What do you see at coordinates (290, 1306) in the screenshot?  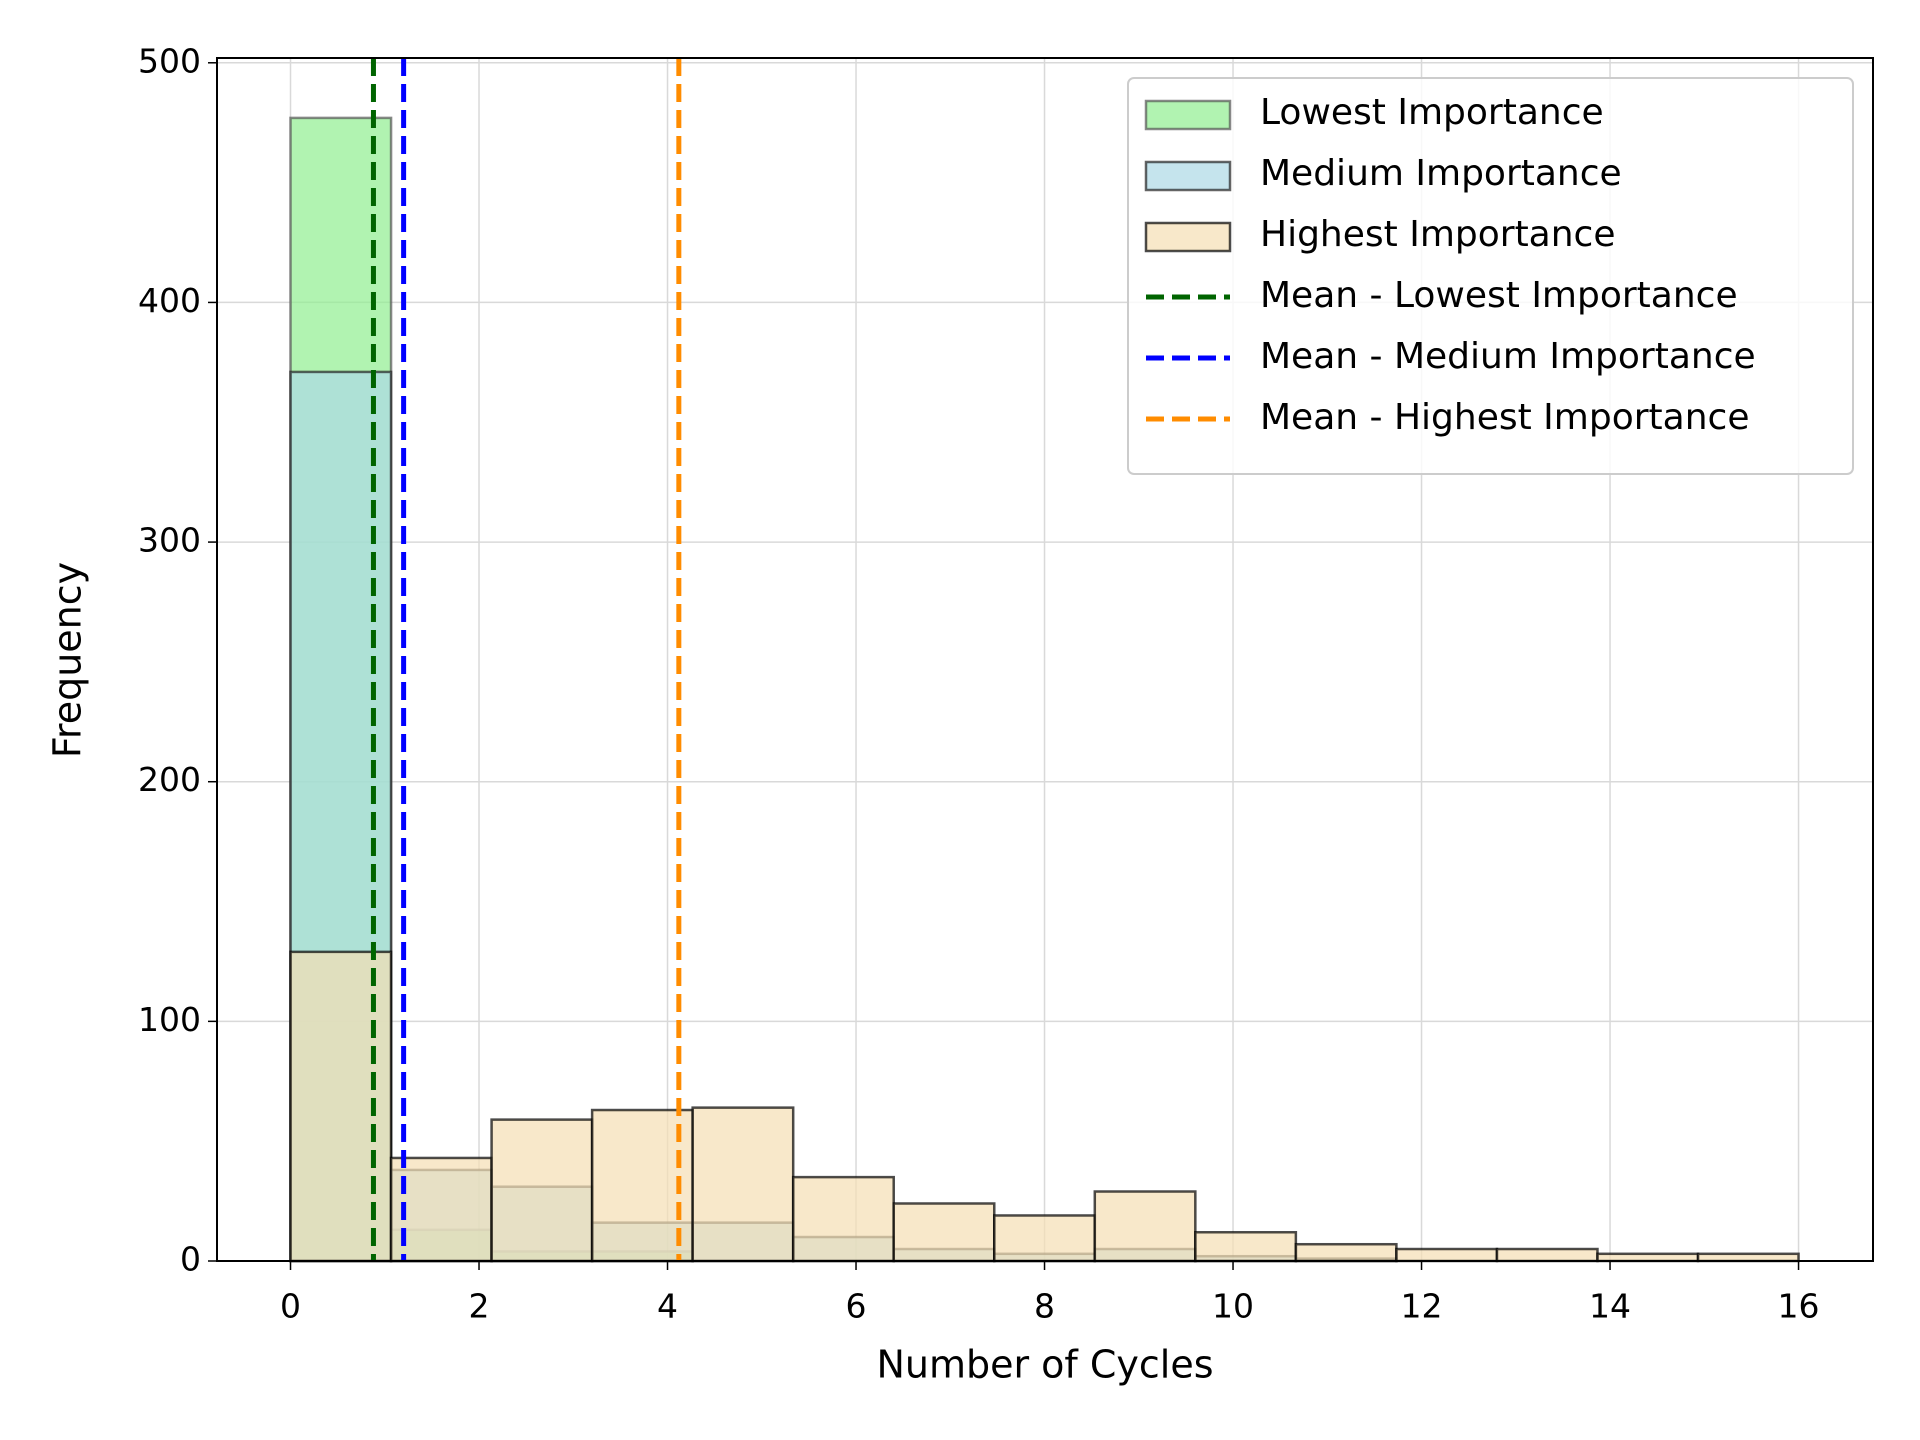 I see `x-tick-label: 0` at bounding box center [290, 1306].